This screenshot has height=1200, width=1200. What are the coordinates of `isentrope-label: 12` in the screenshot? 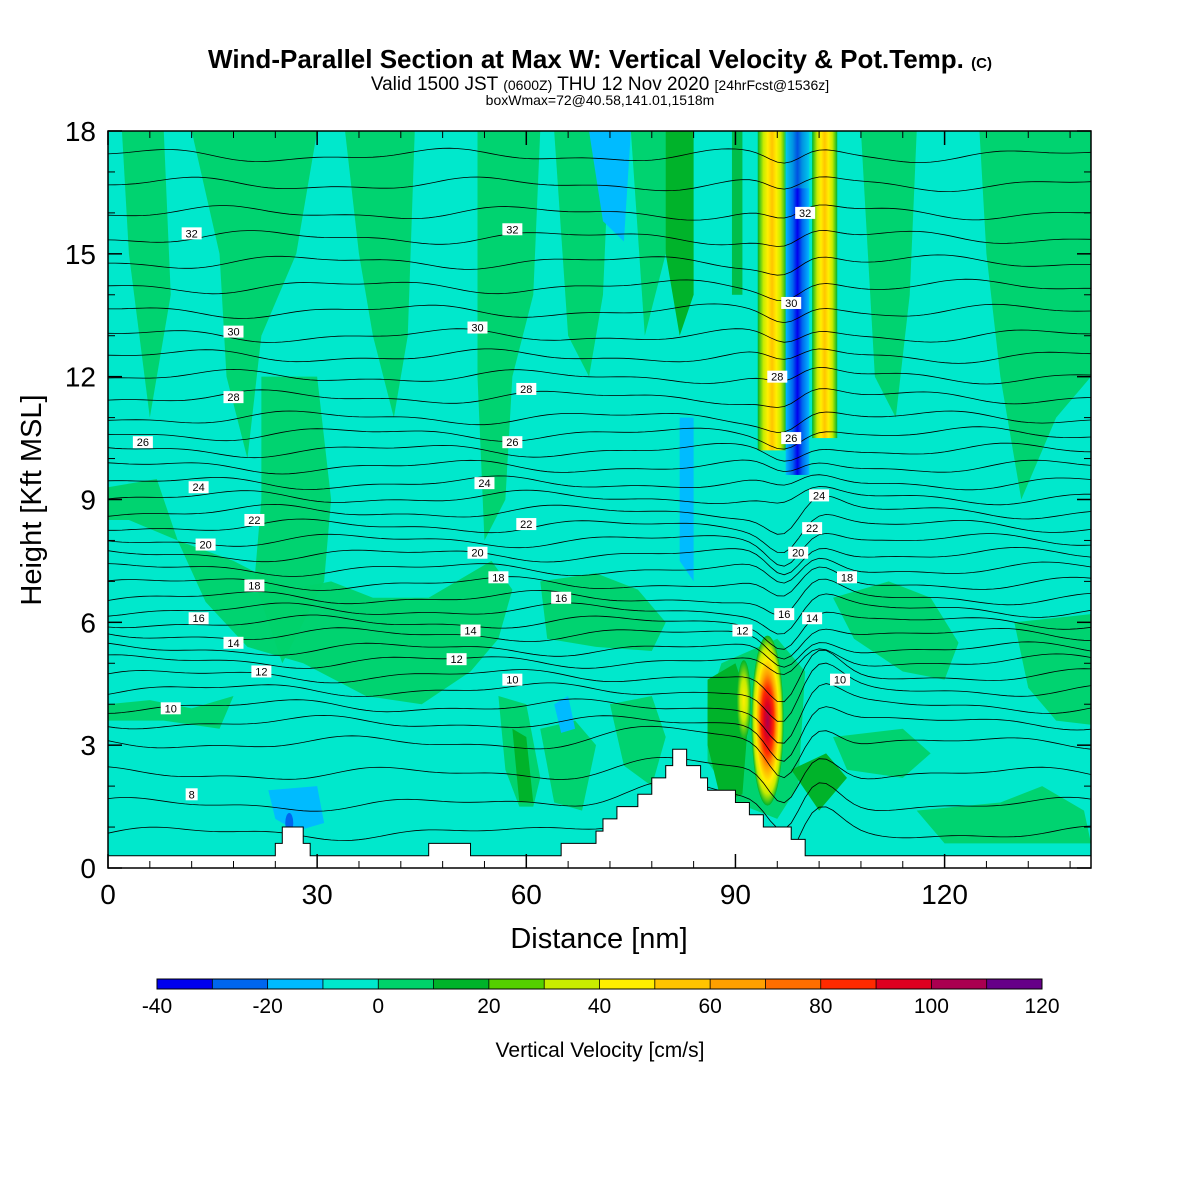 It's located at (261, 671).